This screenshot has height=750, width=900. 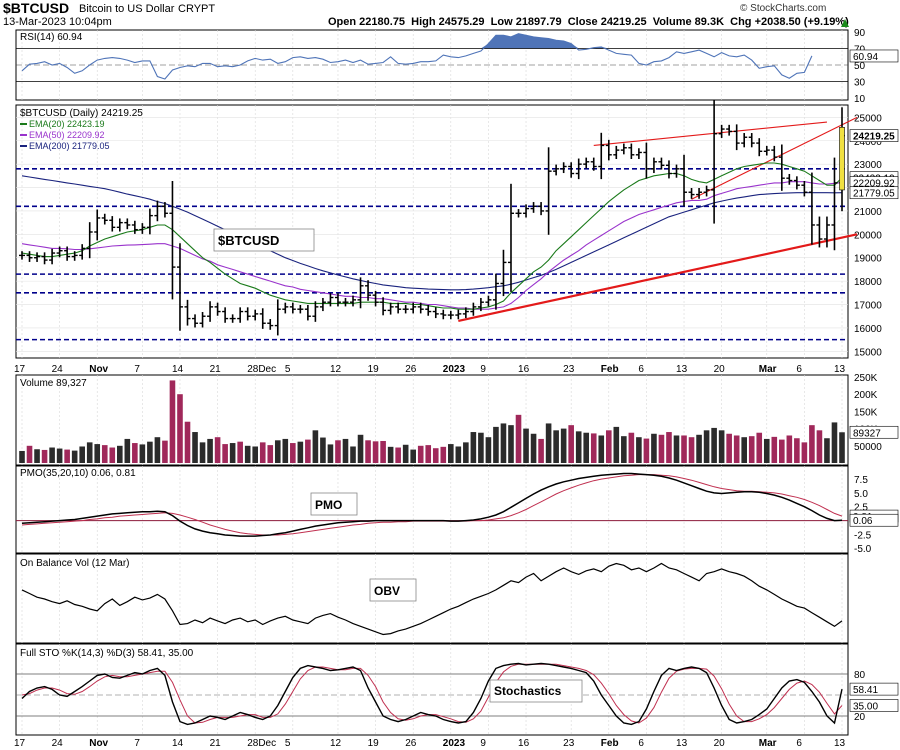 I want to click on pmo-tick-label: 2.5, so click(x=861, y=508).